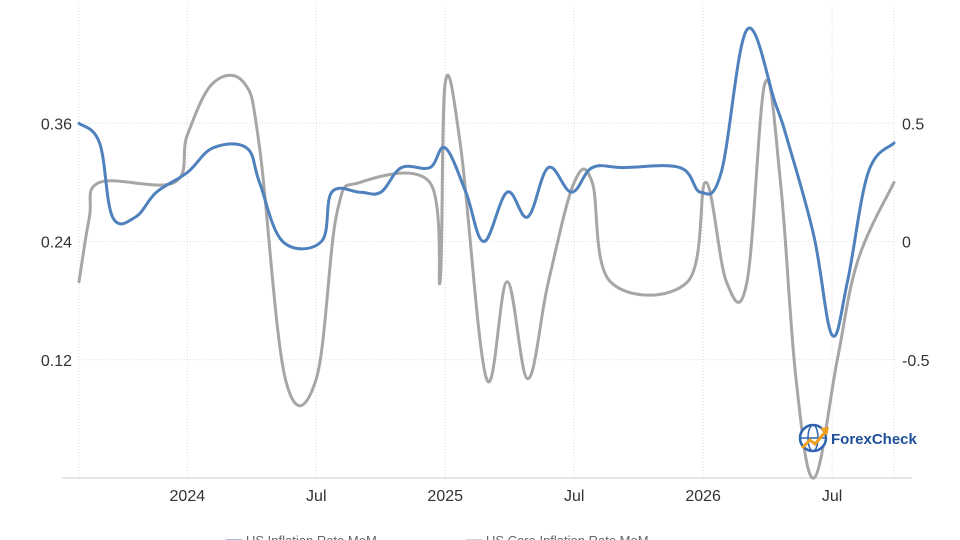 The image size is (960, 540). Describe the element at coordinates (56, 124) in the screenshot. I see `y-left-tick-label: 0.36` at that location.